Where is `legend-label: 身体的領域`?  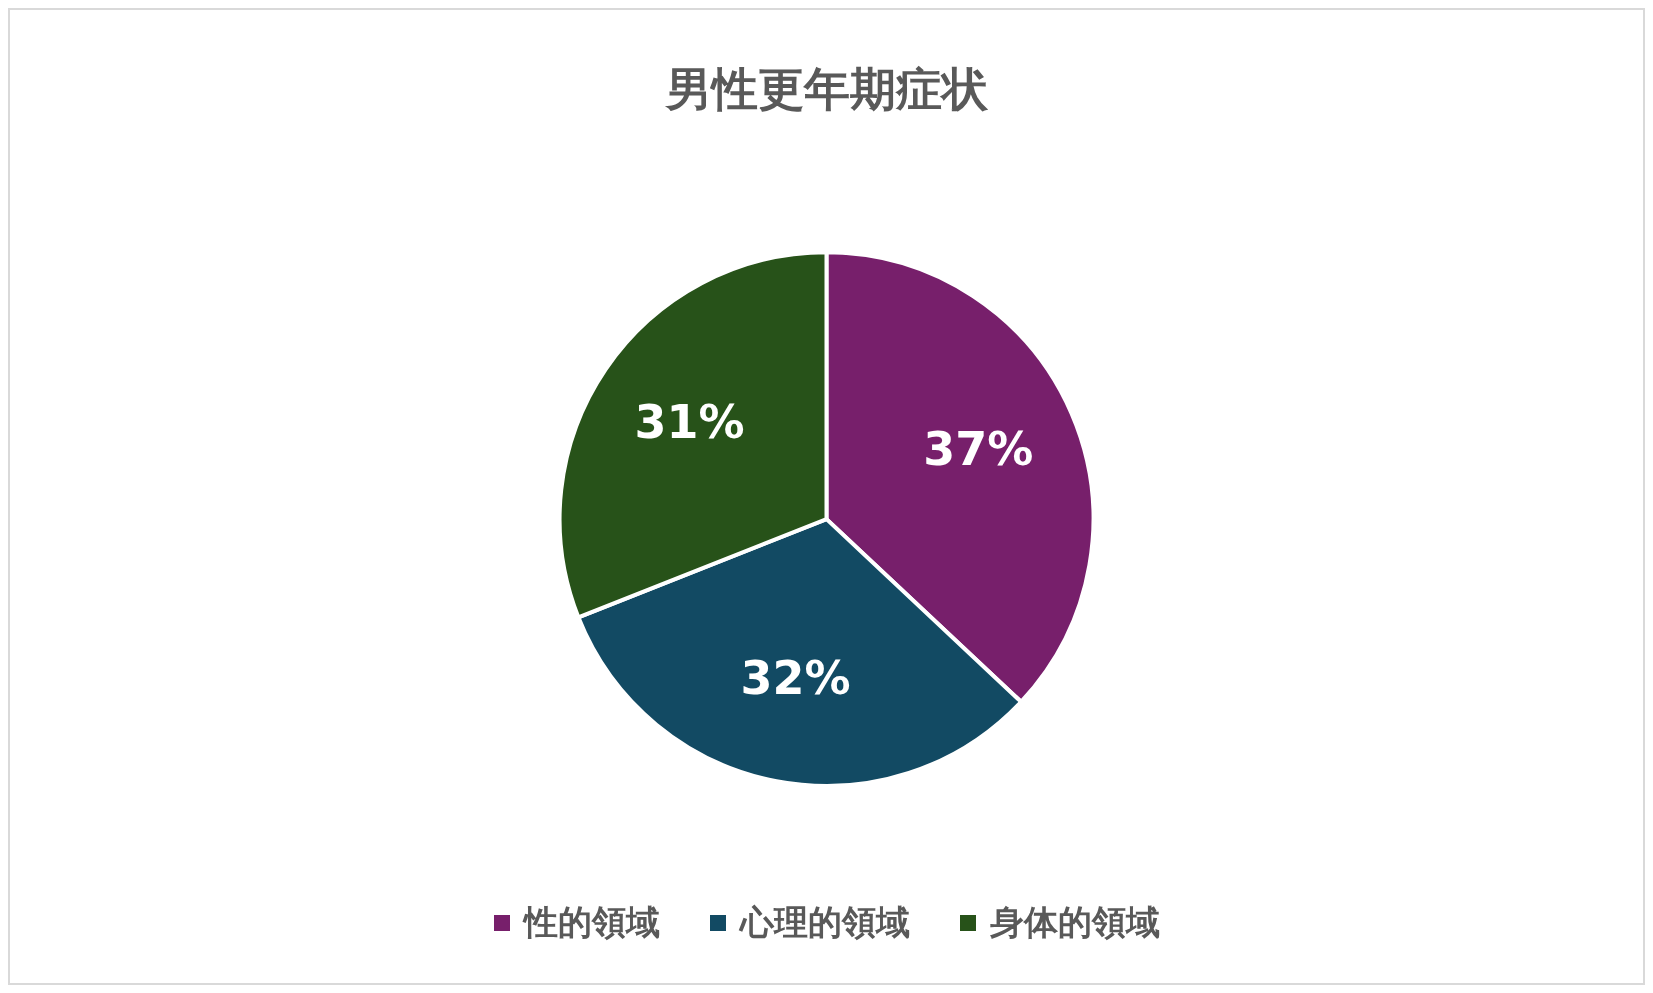
legend-label: 身体的領域 is located at coordinates (1074, 922).